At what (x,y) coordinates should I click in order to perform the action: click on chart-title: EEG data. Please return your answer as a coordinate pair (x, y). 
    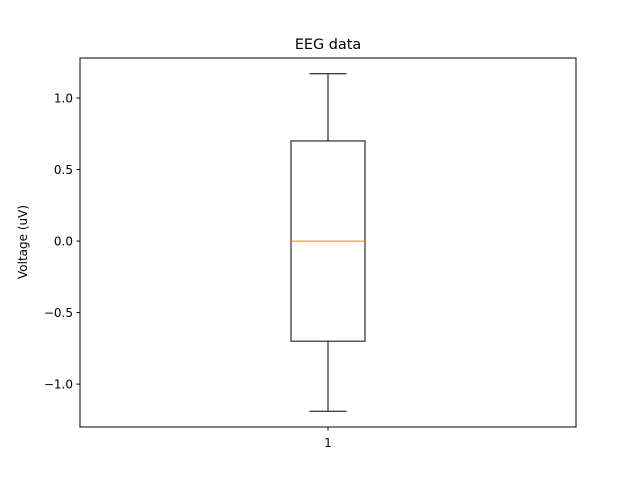
    Looking at the image, I should click on (328, 45).